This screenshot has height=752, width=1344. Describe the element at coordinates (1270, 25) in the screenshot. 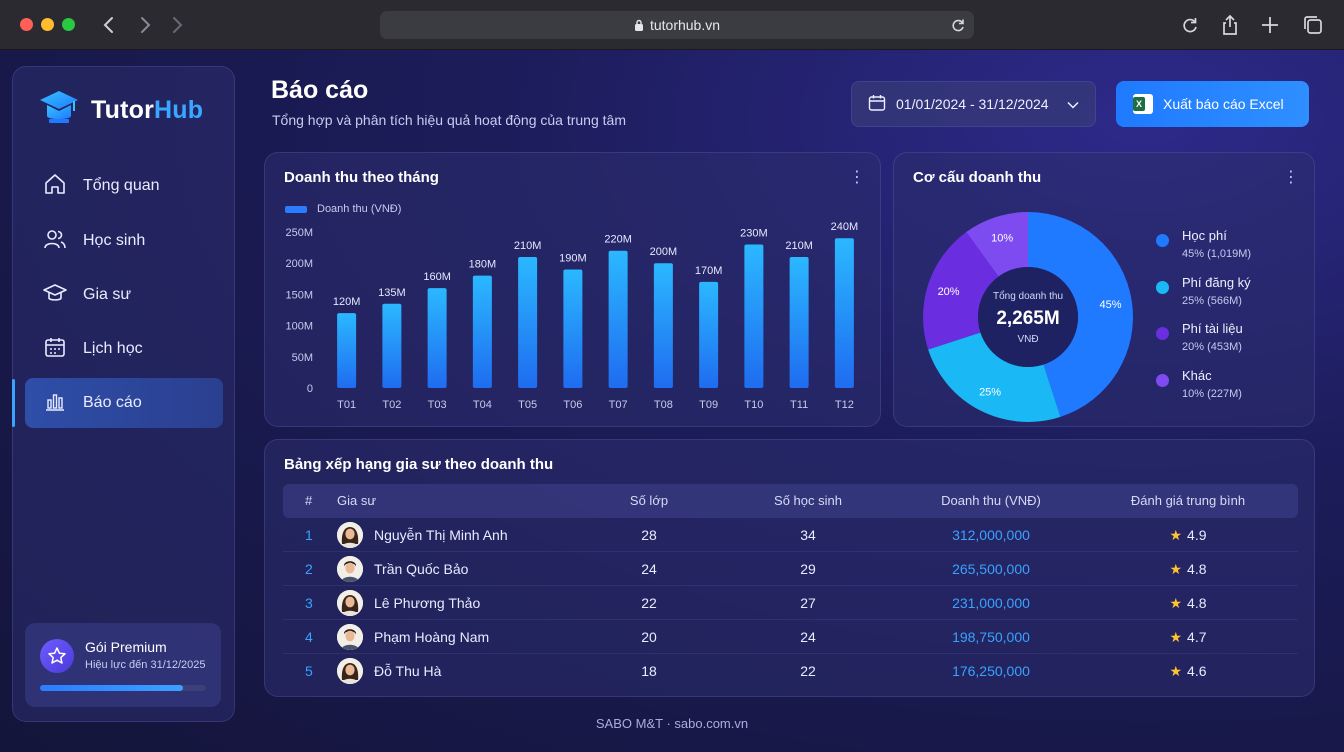

I see `new-tab-icon` at that location.